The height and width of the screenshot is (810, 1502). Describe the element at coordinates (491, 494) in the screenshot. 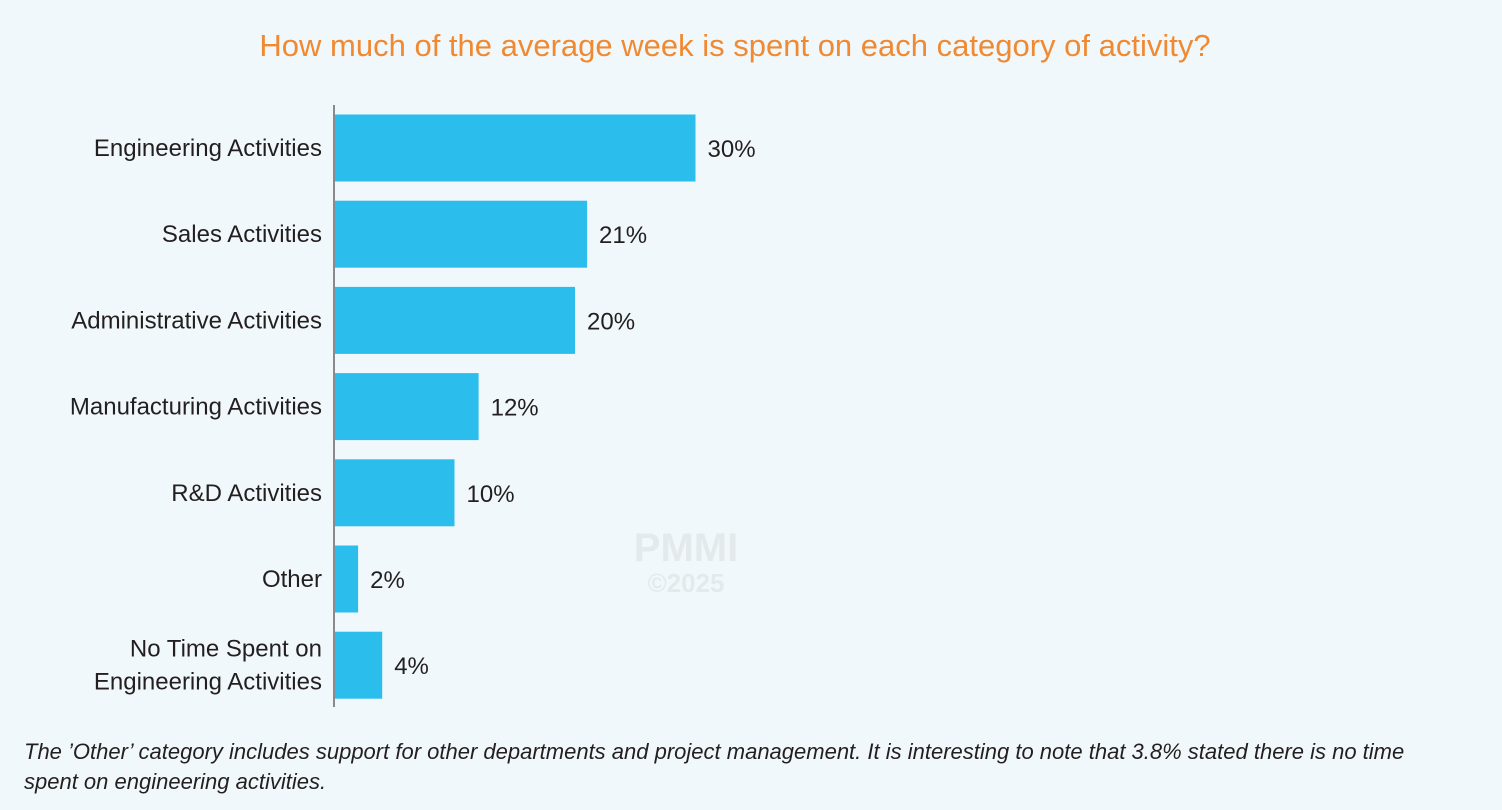

I see `value-label: 10%` at that location.